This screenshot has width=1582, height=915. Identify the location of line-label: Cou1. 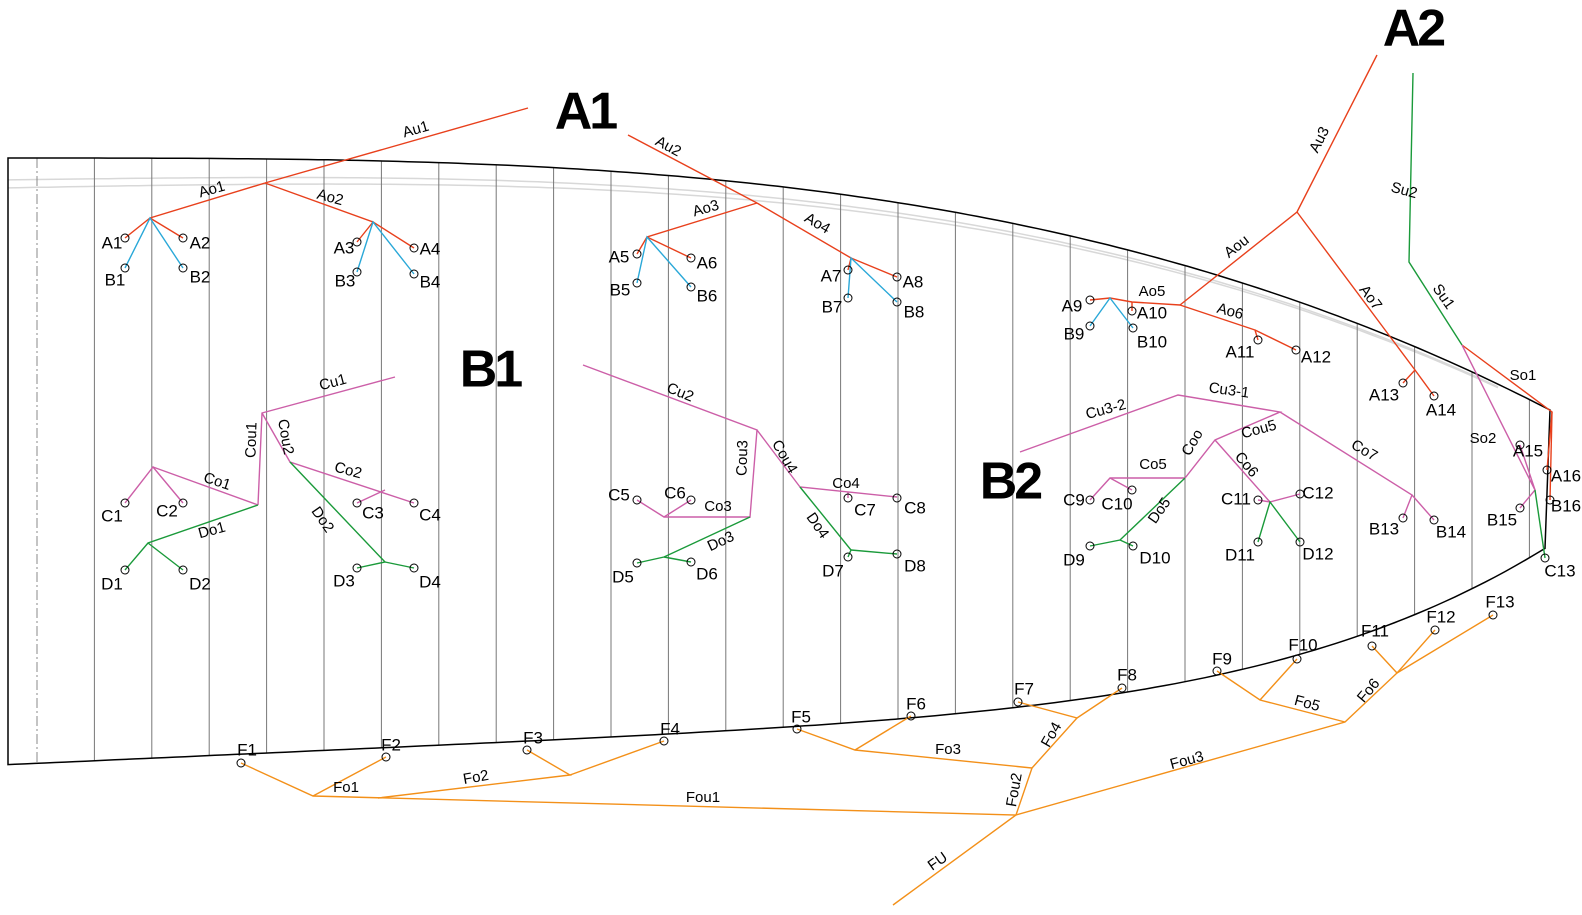
(251, 440).